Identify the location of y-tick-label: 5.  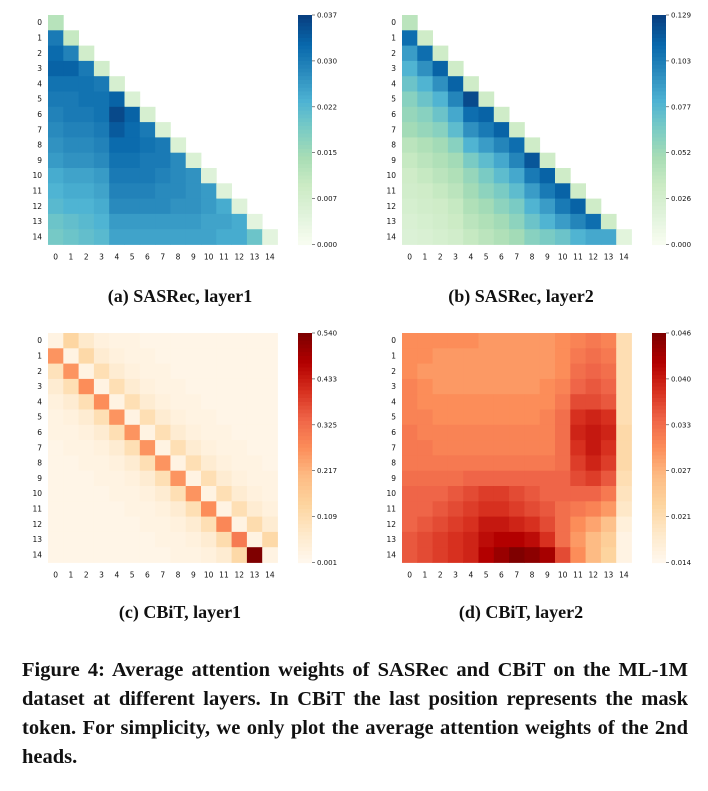
(39, 417).